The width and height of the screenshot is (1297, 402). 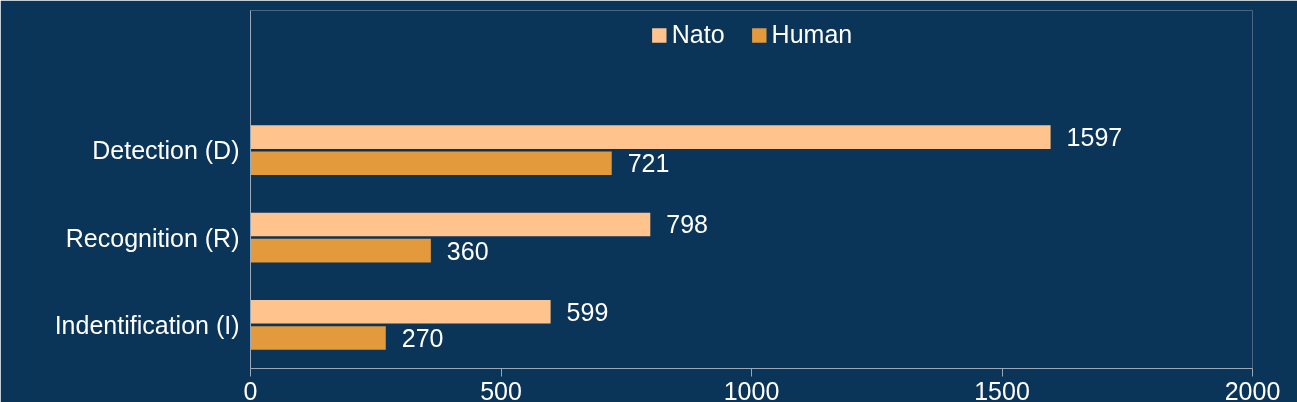 What do you see at coordinates (1002, 389) in the screenshot?
I see `x-tick-label: 1500` at bounding box center [1002, 389].